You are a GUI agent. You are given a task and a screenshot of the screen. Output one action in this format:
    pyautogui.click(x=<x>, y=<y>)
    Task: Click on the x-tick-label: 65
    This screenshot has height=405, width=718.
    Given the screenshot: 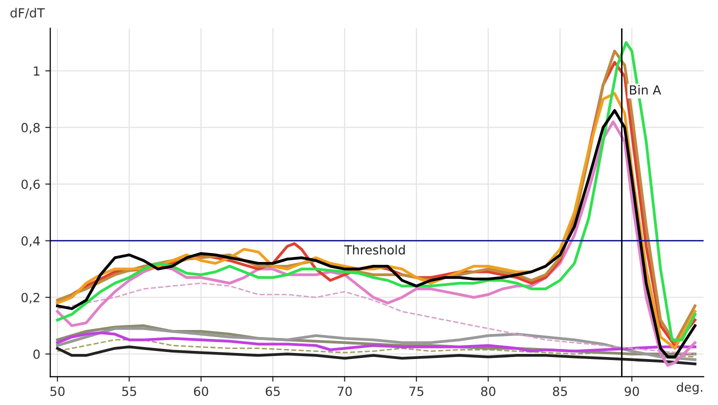 What is the action you would take?
    pyautogui.click(x=273, y=391)
    